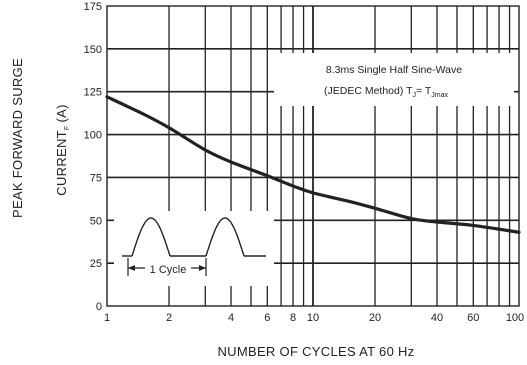 The width and height of the screenshot is (527, 365). Describe the element at coordinates (231, 318) in the screenshot. I see `x-tick-label: 4` at that location.